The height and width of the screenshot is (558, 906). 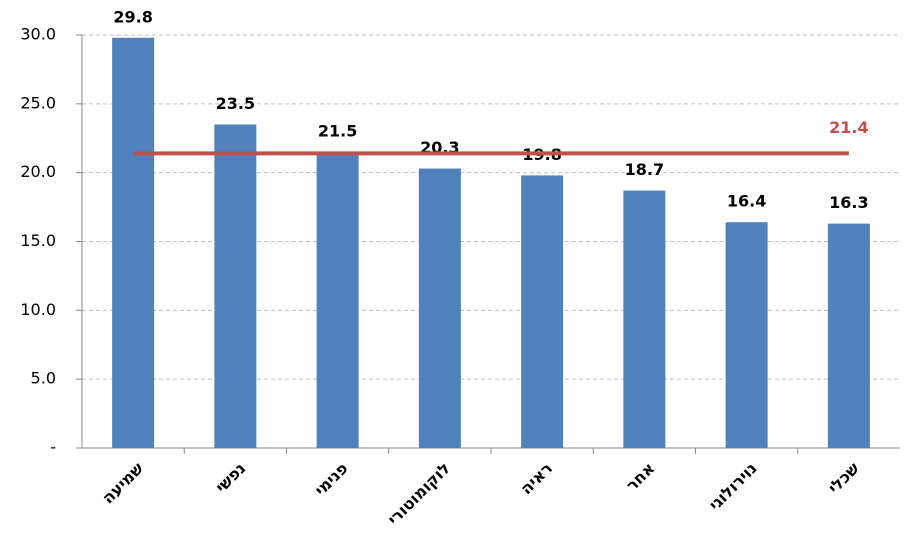 What do you see at coordinates (230, 478) in the screenshot?
I see `x-tick-label: נפשי` at bounding box center [230, 478].